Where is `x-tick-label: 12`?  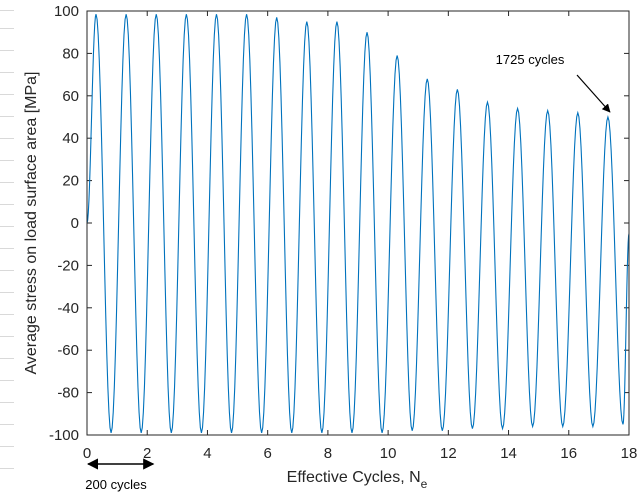
x-tick-label: 12 is located at coordinates (448, 453).